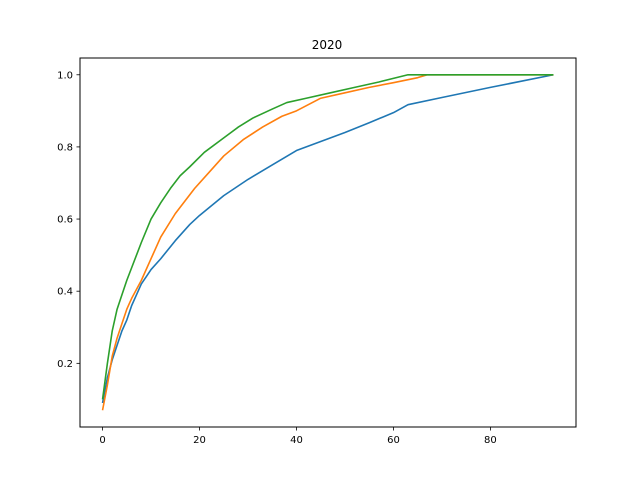 The height and width of the screenshot is (480, 640). Describe the element at coordinates (65, 75) in the screenshot. I see `y-tick-label: 1.0` at that location.